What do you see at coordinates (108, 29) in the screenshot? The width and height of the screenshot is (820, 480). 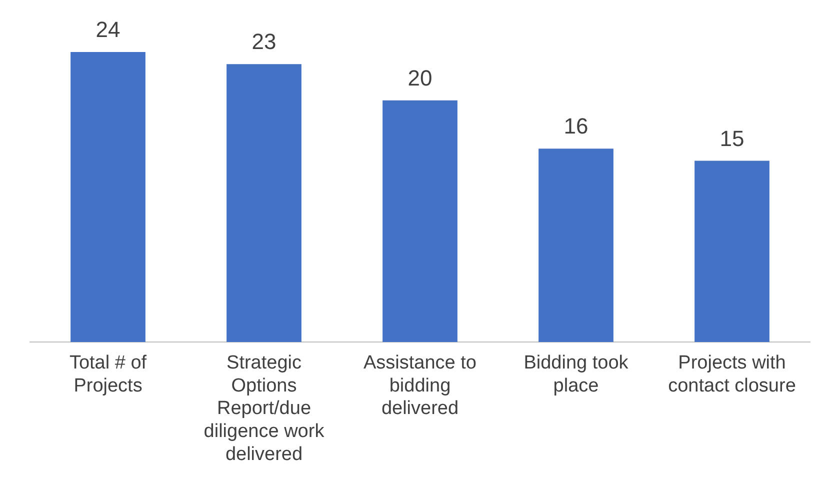 I see `data-label: 24` at bounding box center [108, 29].